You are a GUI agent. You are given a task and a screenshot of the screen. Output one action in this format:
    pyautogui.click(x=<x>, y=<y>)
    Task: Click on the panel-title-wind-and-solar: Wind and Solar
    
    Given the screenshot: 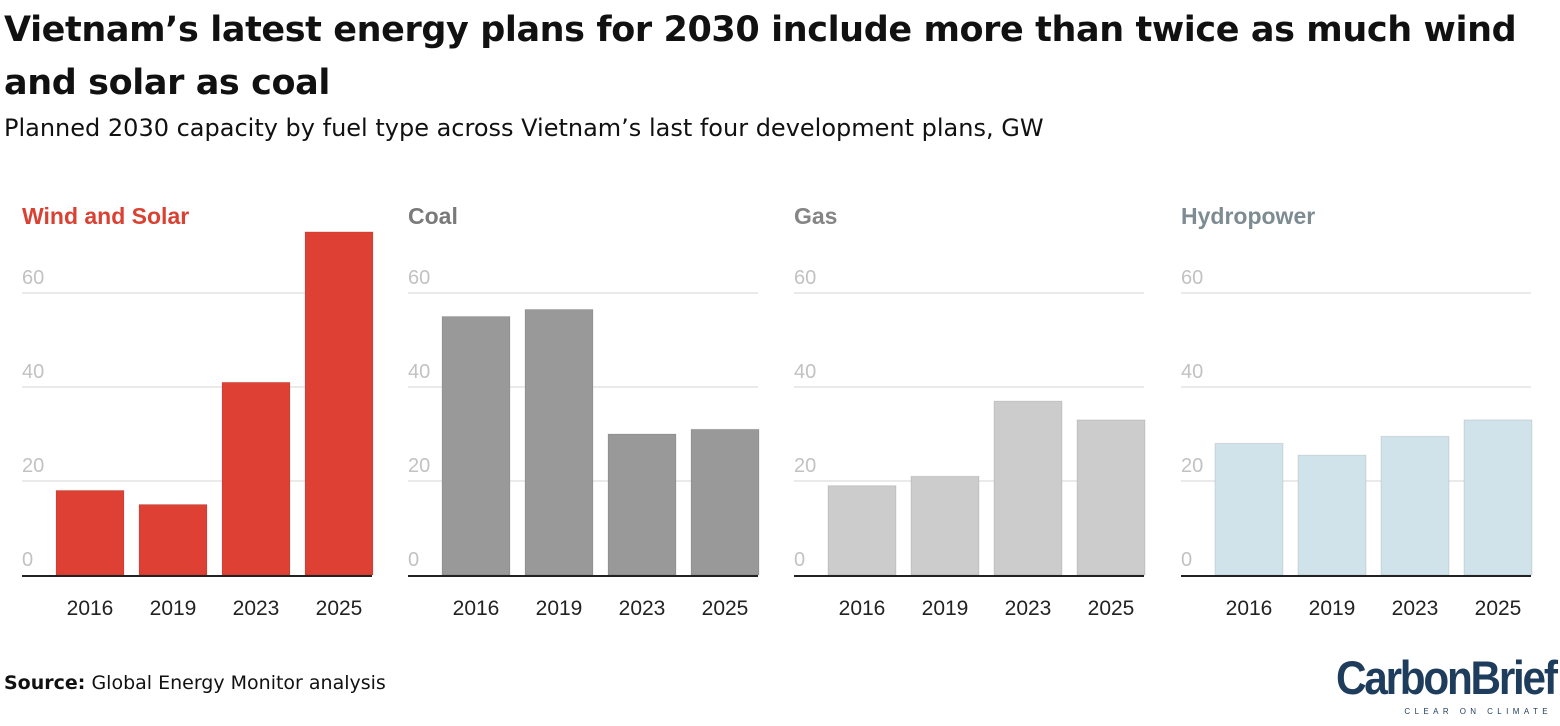 What is the action you would take?
    pyautogui.click(x=105, y=216)
    